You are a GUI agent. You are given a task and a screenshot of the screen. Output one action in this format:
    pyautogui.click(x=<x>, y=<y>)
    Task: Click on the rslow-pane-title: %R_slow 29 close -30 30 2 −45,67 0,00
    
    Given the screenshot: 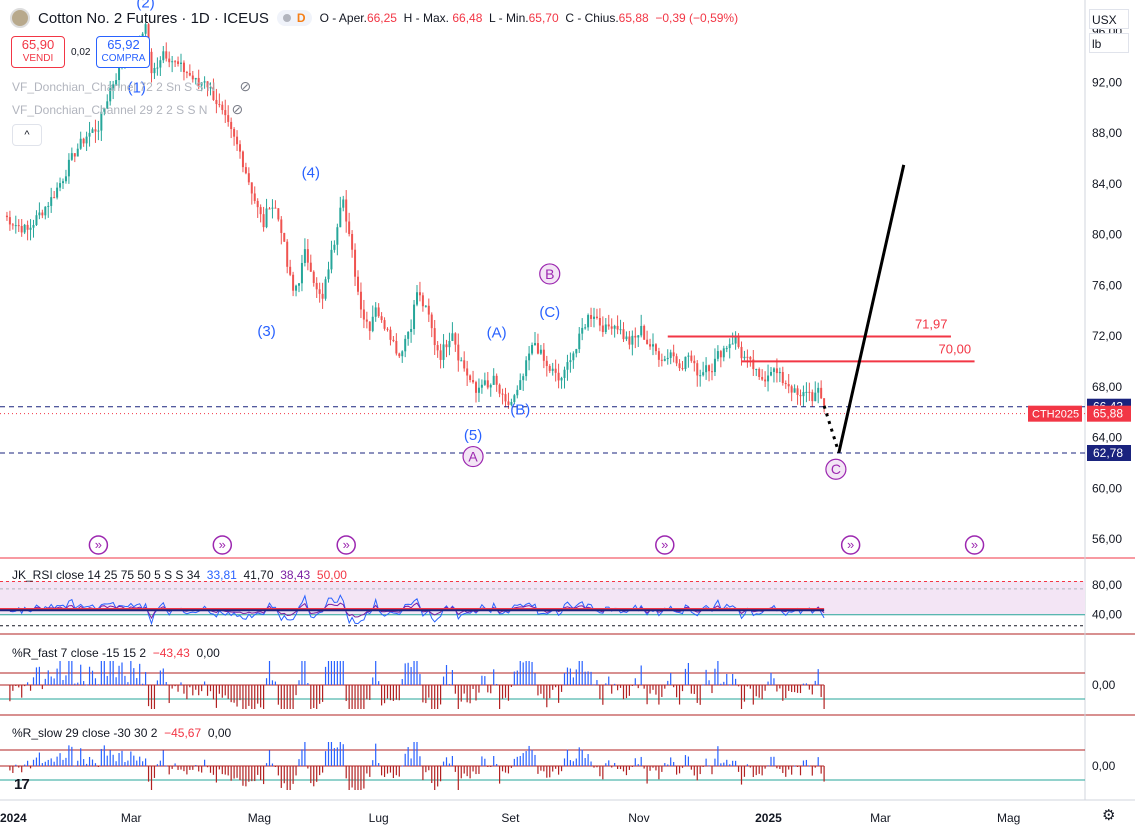 What is the action you would take?
    pyautogui.click(x=121, y=733)
    